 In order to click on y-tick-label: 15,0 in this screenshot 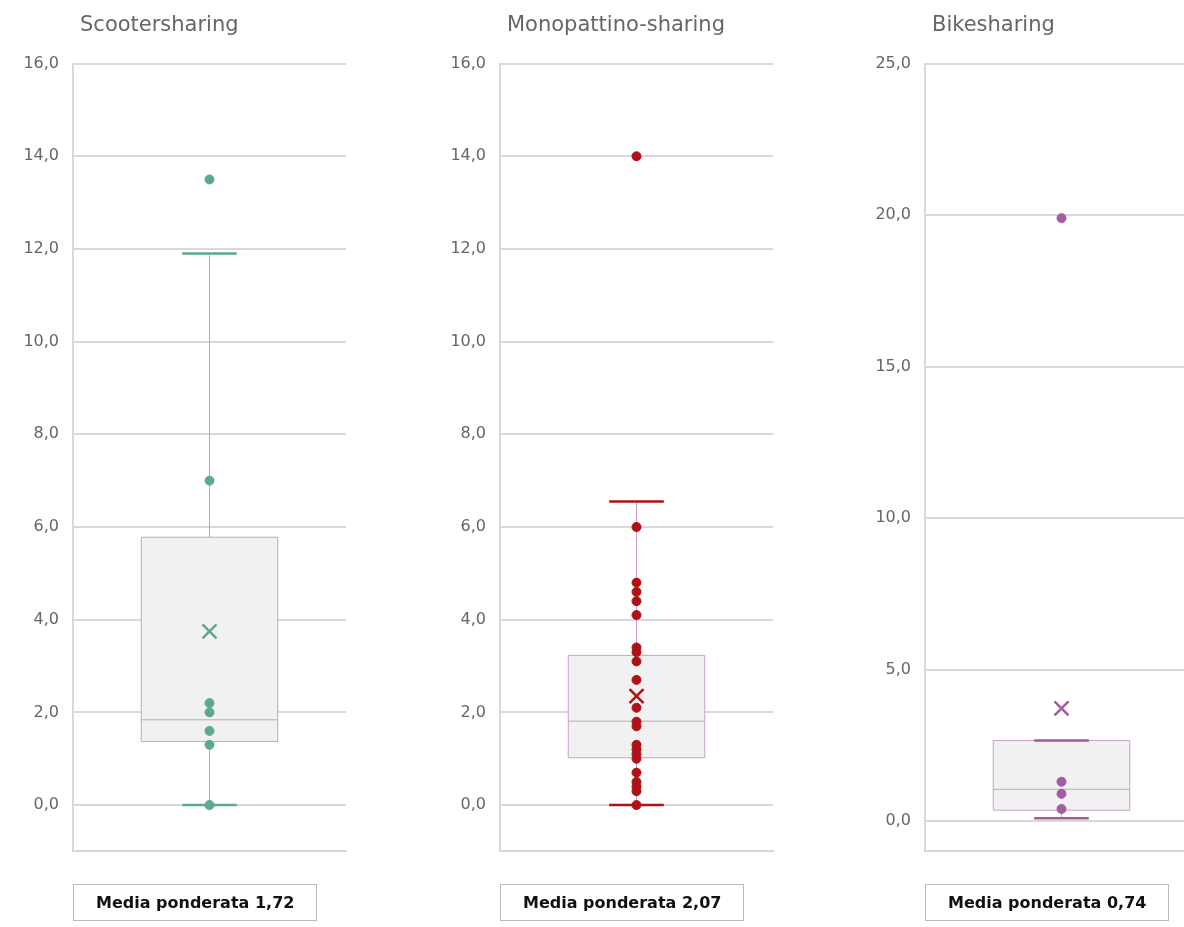, I will do `click(893, 365)`.